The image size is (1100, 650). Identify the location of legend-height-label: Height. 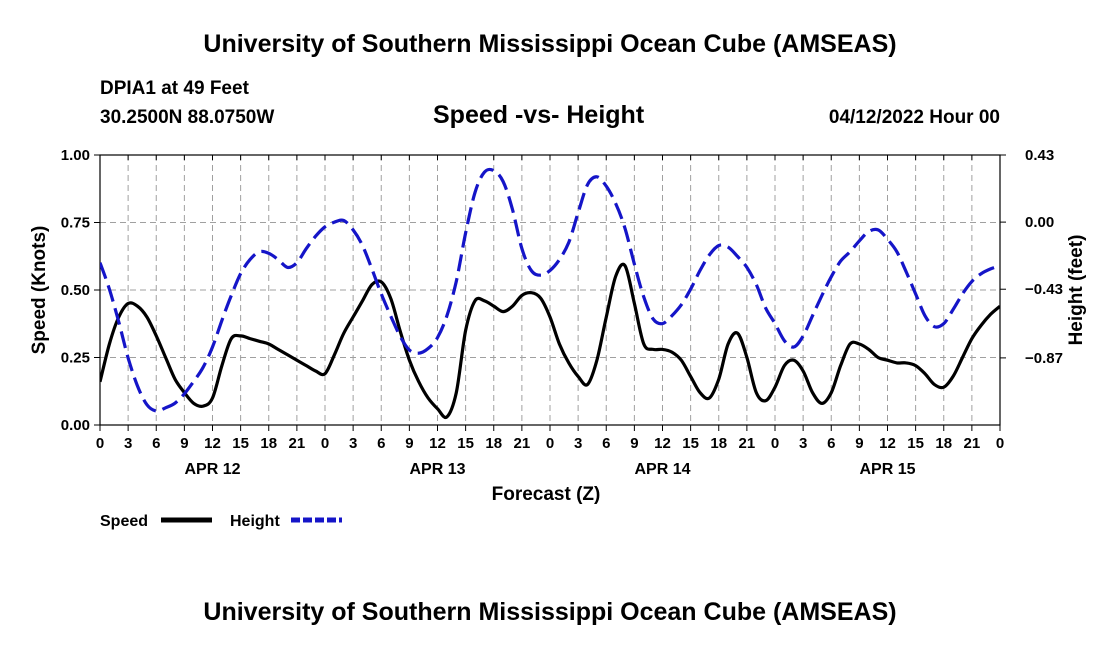
(255, 521).